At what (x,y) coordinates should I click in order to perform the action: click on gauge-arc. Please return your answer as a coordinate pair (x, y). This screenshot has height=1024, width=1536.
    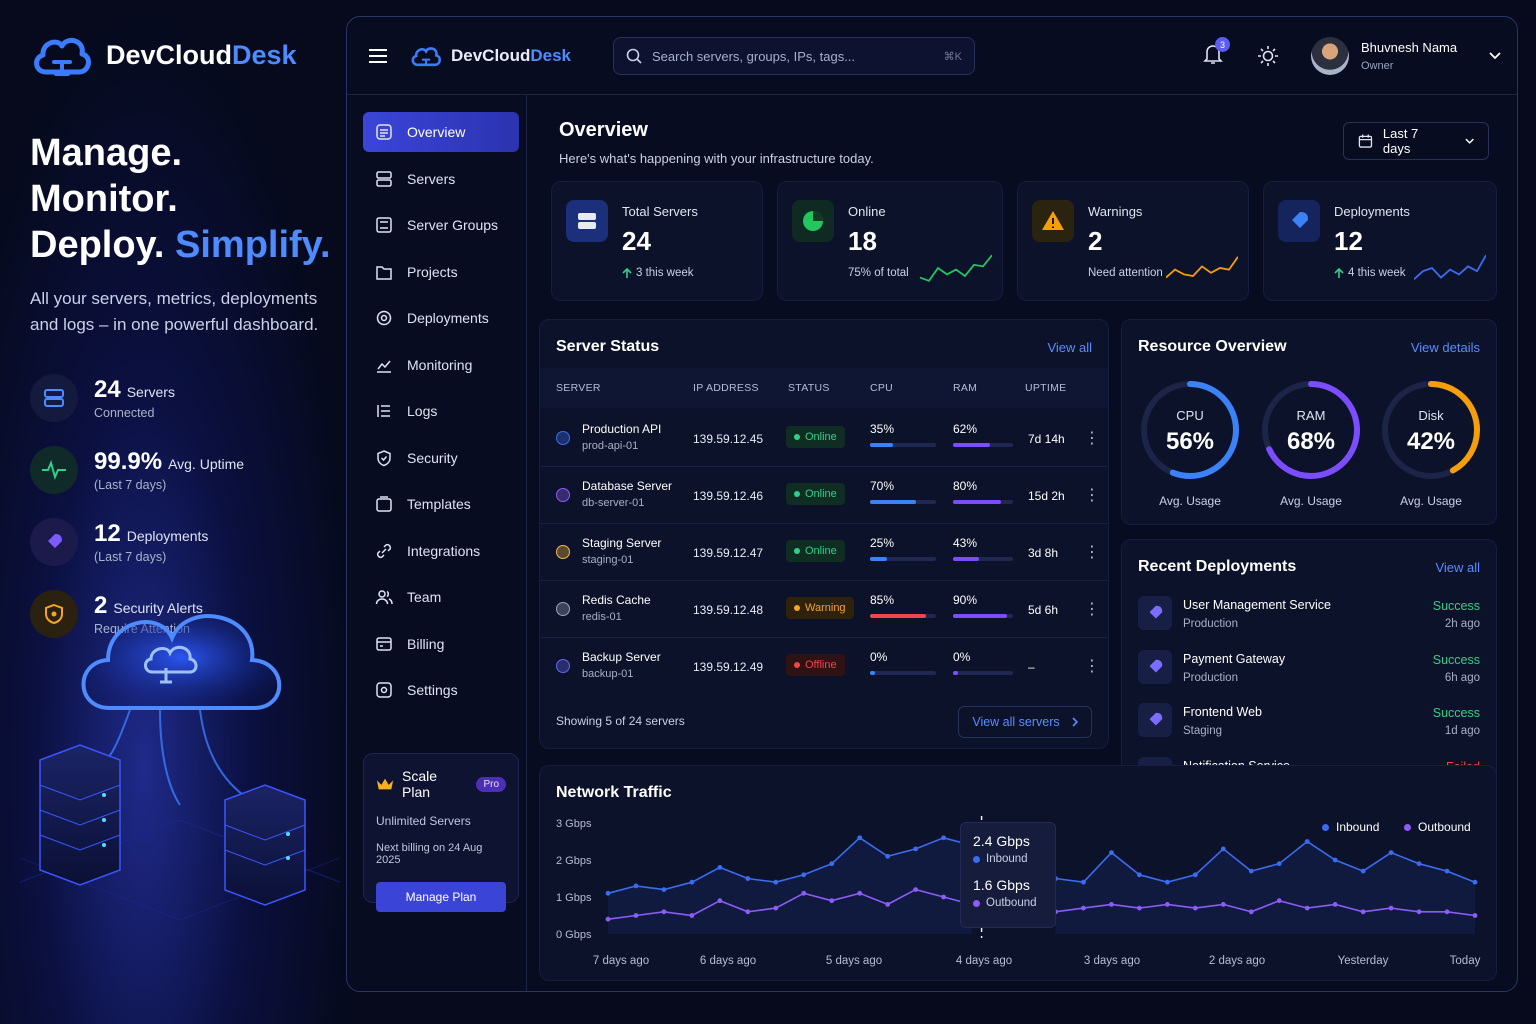
    Looking at the image, I should click on (1431, 430).